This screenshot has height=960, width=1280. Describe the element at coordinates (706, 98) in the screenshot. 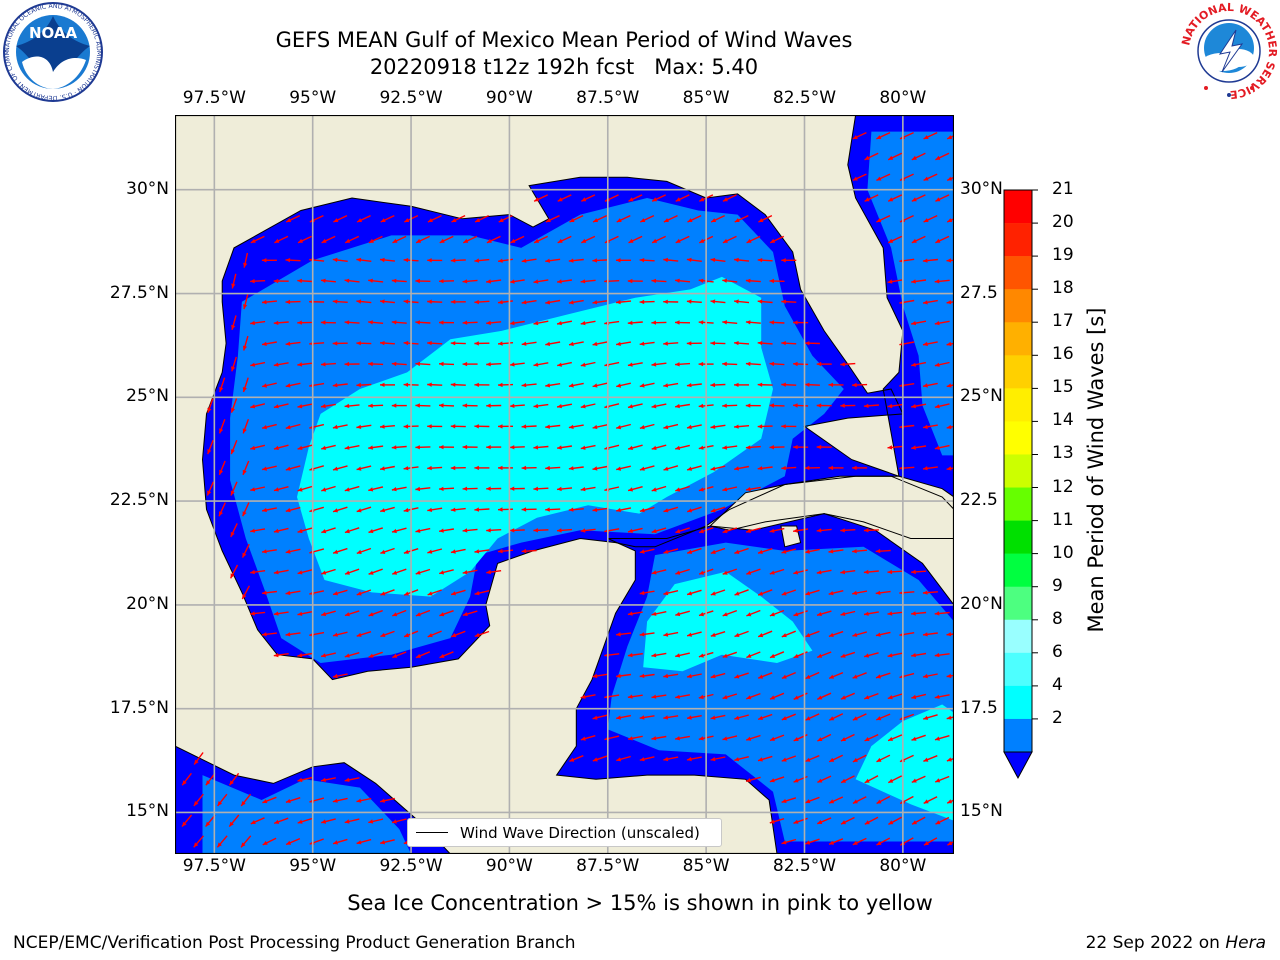

I see `lon-tick-top: 85°W` at that location.